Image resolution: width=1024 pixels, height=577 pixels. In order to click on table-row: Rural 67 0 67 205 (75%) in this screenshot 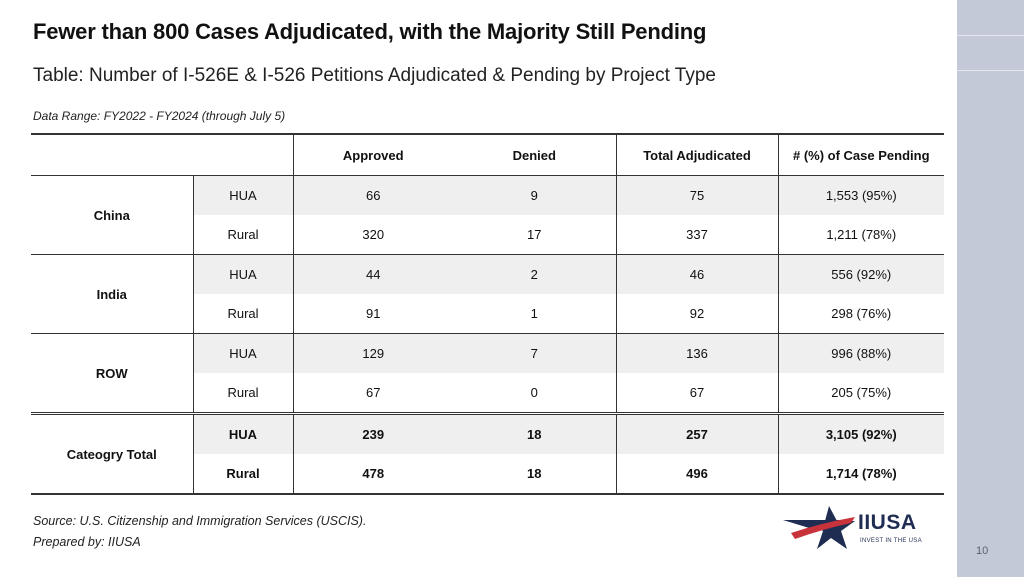, I will do `click(487, 393)`.